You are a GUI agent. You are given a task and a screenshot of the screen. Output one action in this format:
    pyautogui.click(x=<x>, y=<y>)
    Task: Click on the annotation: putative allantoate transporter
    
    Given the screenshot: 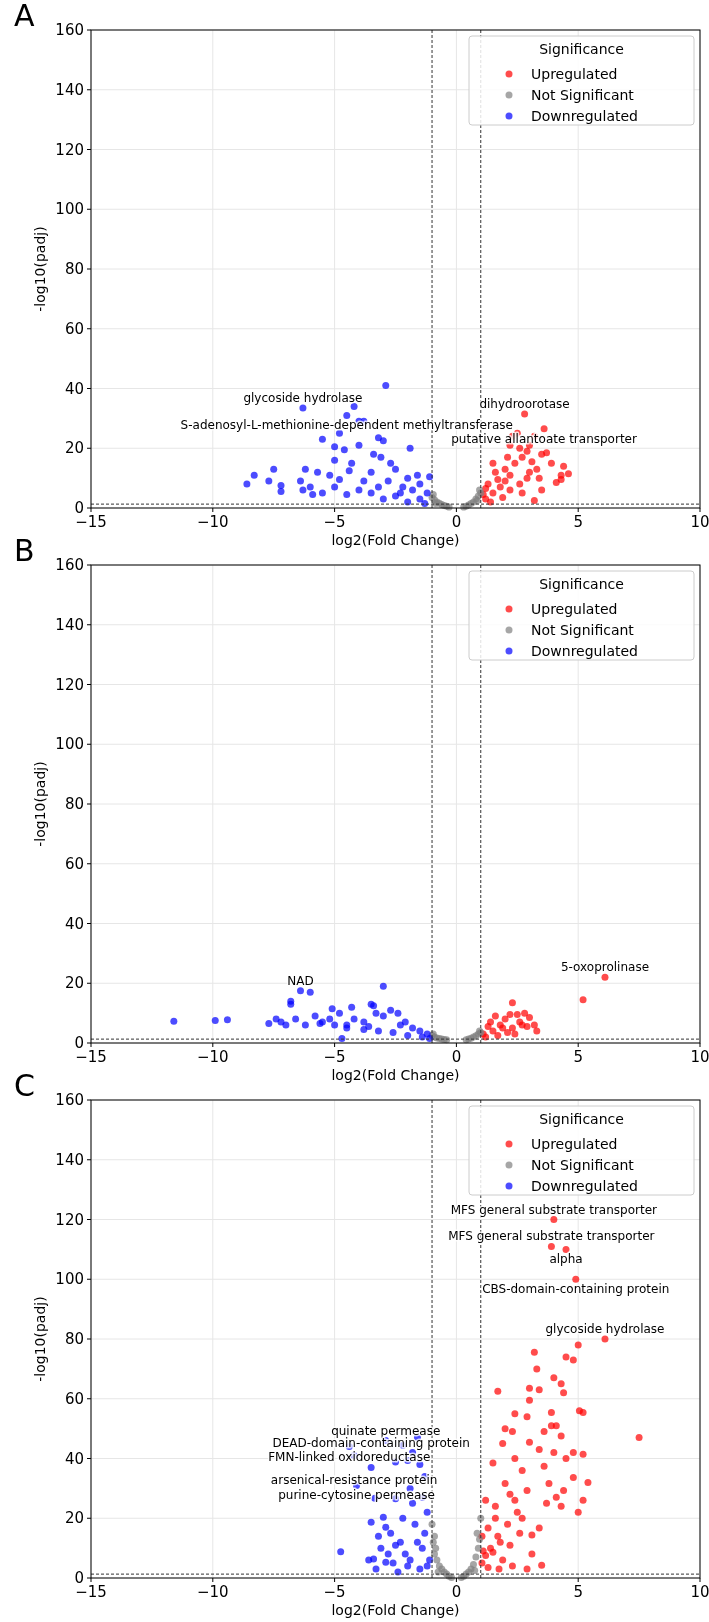 What is the action you would take?
    pyautogui.click(x=544, y=438)
    